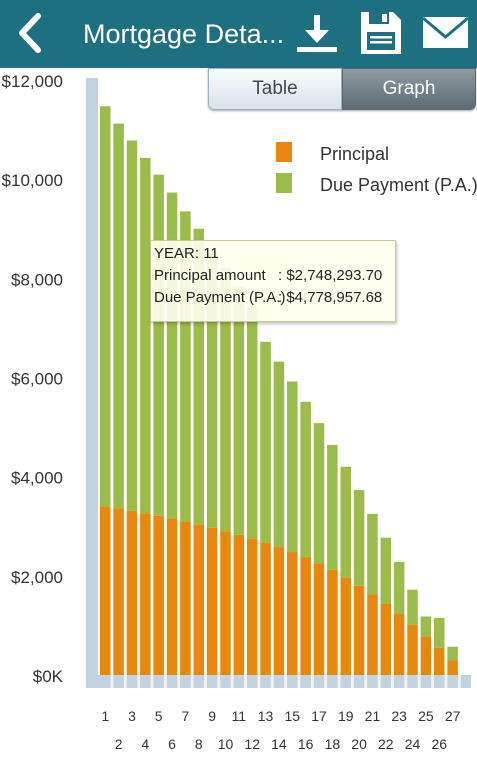  Describe the element at coordinates (105, 716) in the screenshot. I see `x-tick-label: 1` at that location.